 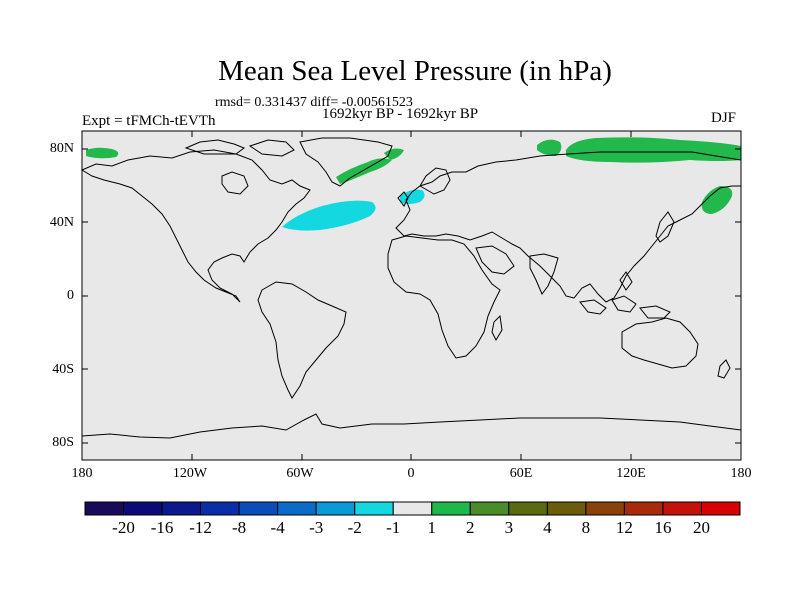 What do you see at coordinates (314, 102) in the screenshot?
I see `stats-text: rmsd= 0.331437 diff= -0.00561523` at bounding box center [314, 102].